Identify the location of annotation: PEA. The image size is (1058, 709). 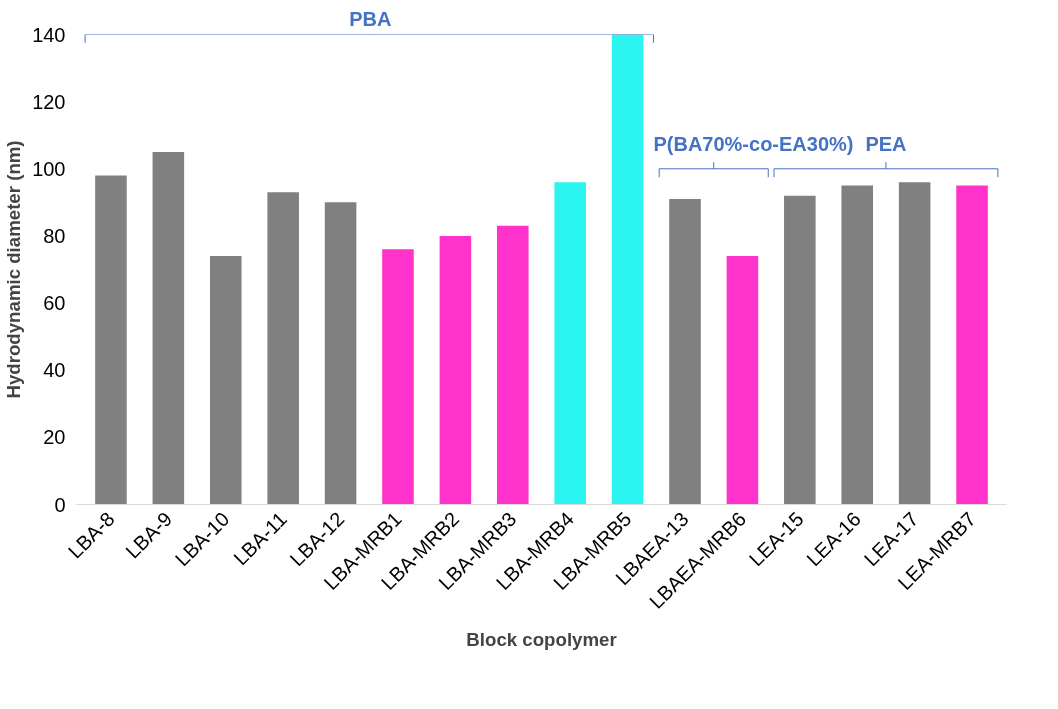
(886, 144).